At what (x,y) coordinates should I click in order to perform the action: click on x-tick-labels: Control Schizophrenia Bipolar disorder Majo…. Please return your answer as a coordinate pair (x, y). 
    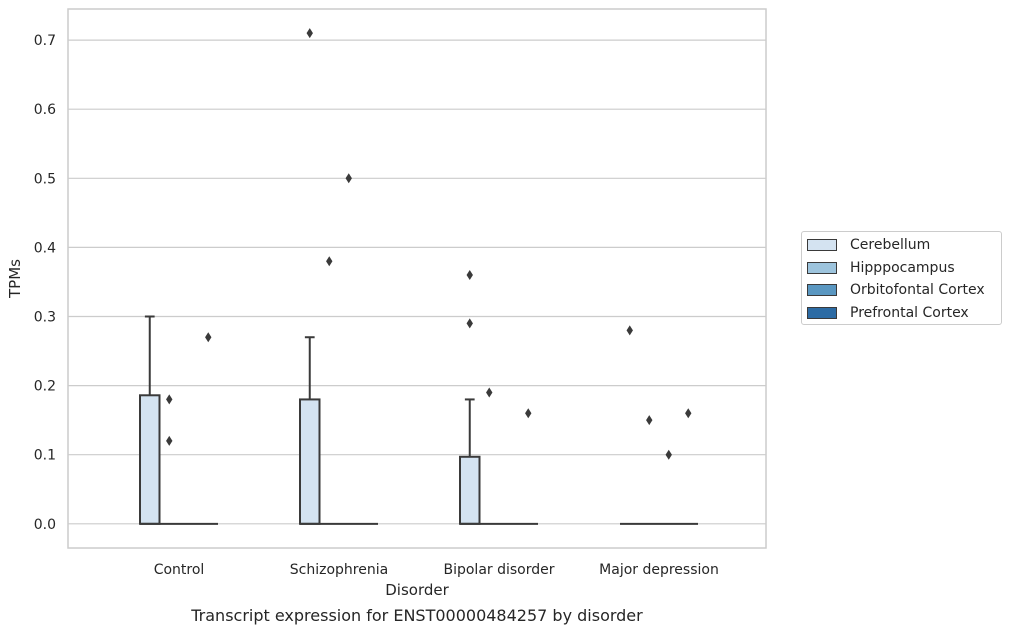
    Looking at the image, I should click on (436, 570).